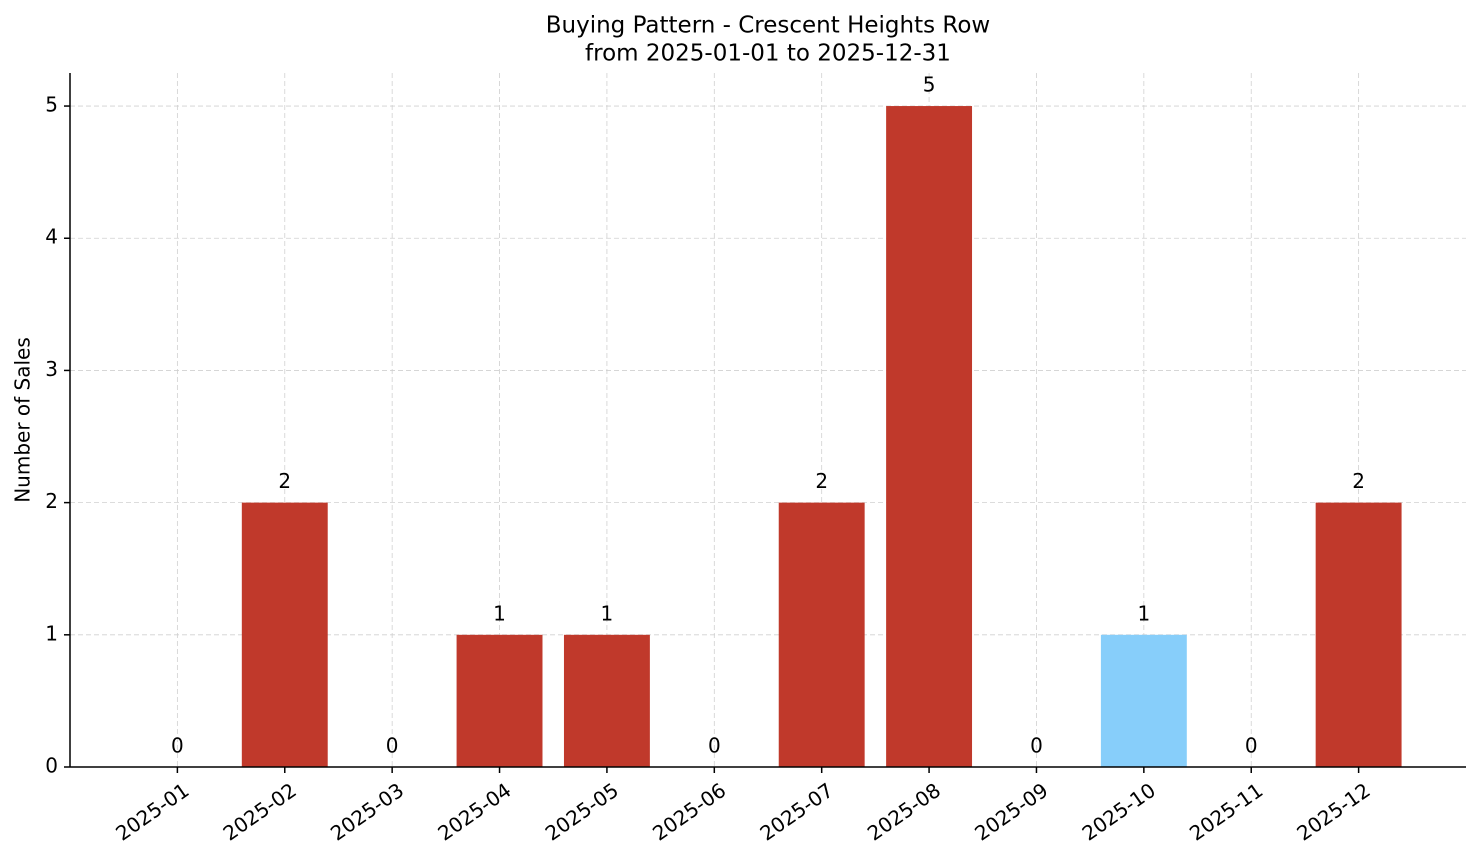 The height and width of the screenshot is (863, 1481). Describe the element at coordinates (51, 369) in the screenshot. I see `y-tick-label: 3` at that location.